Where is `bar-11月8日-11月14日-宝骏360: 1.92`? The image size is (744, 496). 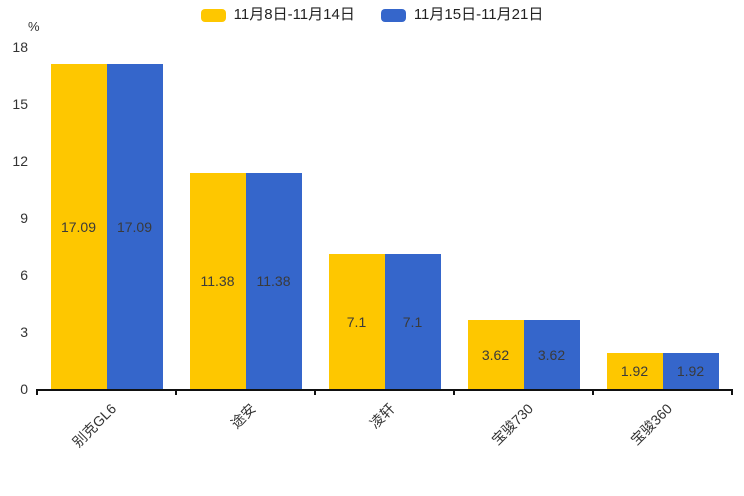 bar-11月8日-11月14日-宝骏360: 1.92 is located at coordinates (634, 370).